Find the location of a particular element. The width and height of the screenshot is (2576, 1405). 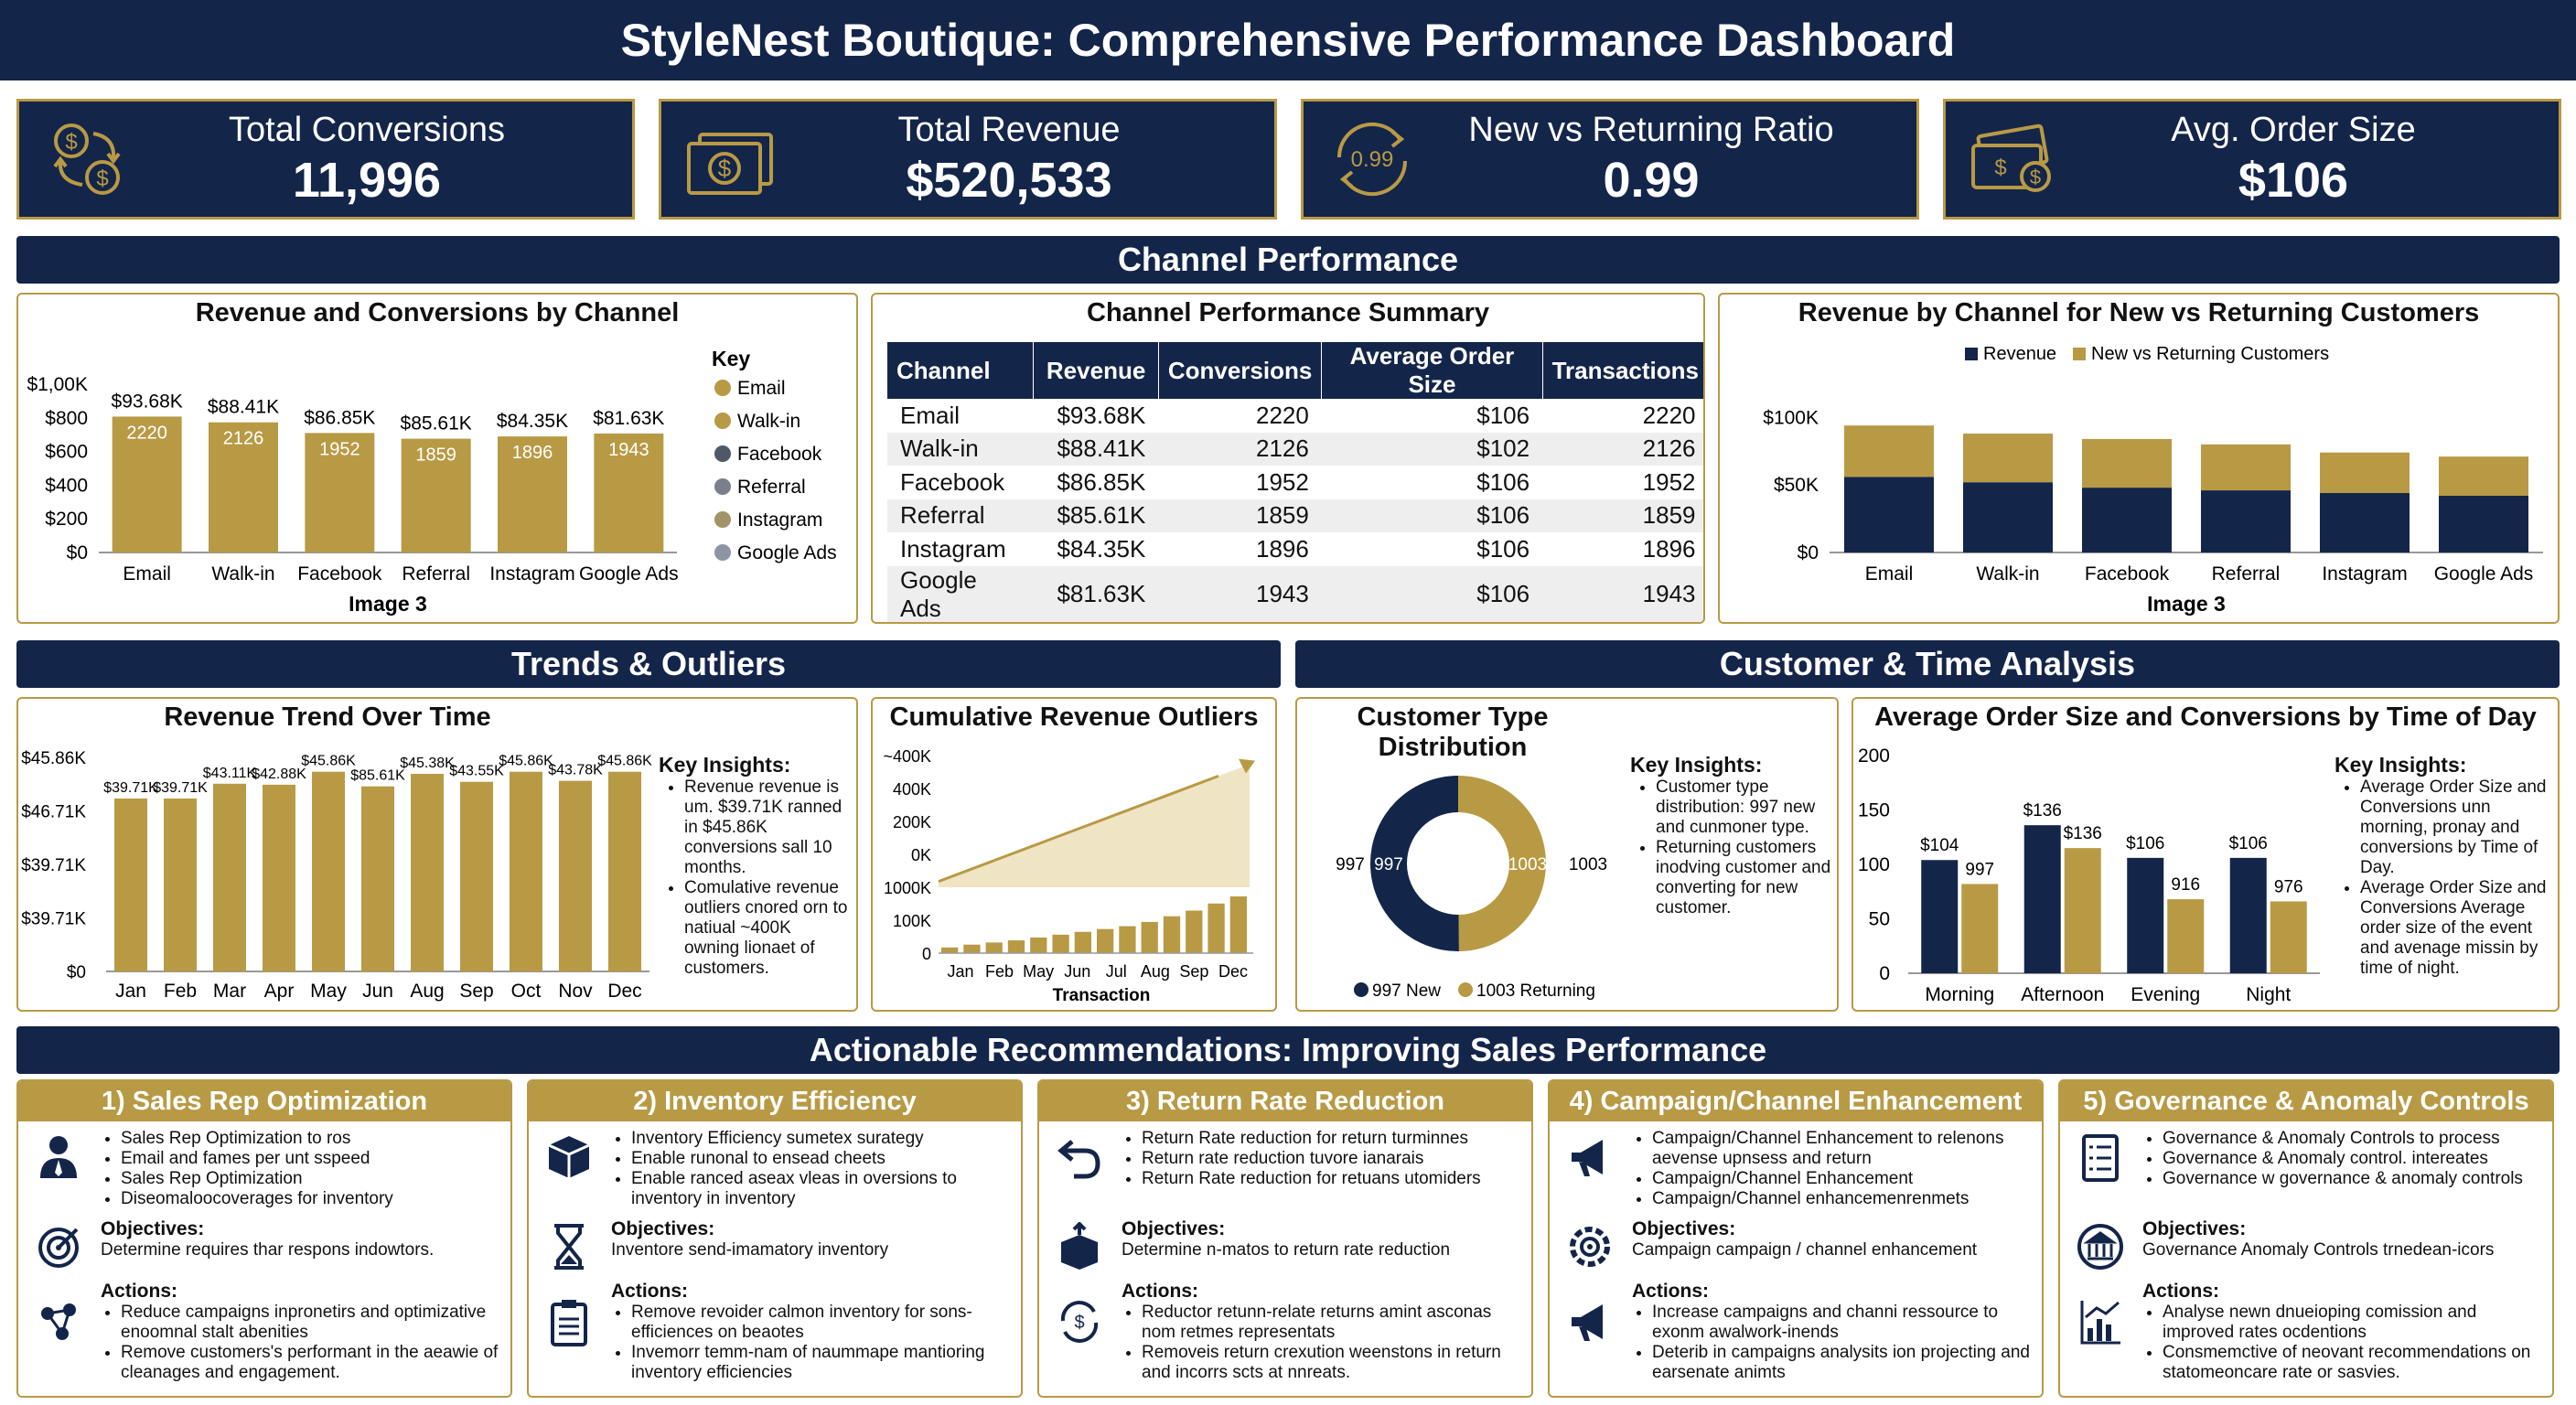

legend-title: Key is located at coordinates (731, 358).